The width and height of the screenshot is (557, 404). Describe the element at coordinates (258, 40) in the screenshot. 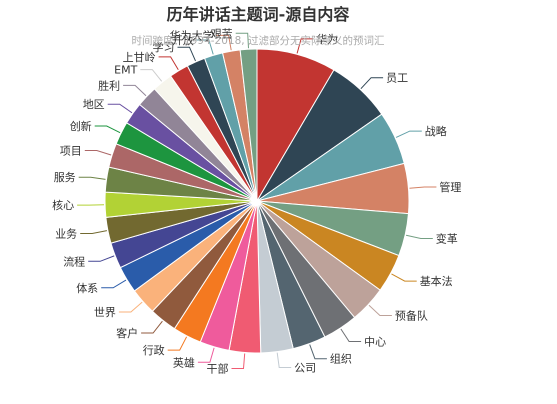

I see `chart-subtitle: 时间跨度：1994-2018, 过滤部分无实际意义的预词汇` at that location.